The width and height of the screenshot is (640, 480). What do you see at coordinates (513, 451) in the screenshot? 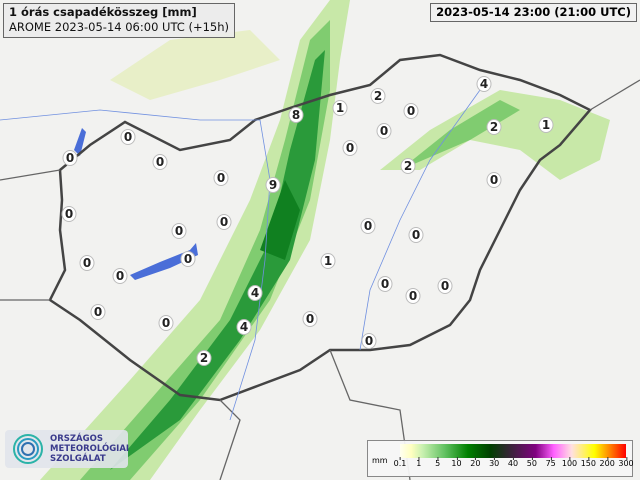
I see `legend-colorbar` at bounding box center [513, 451].